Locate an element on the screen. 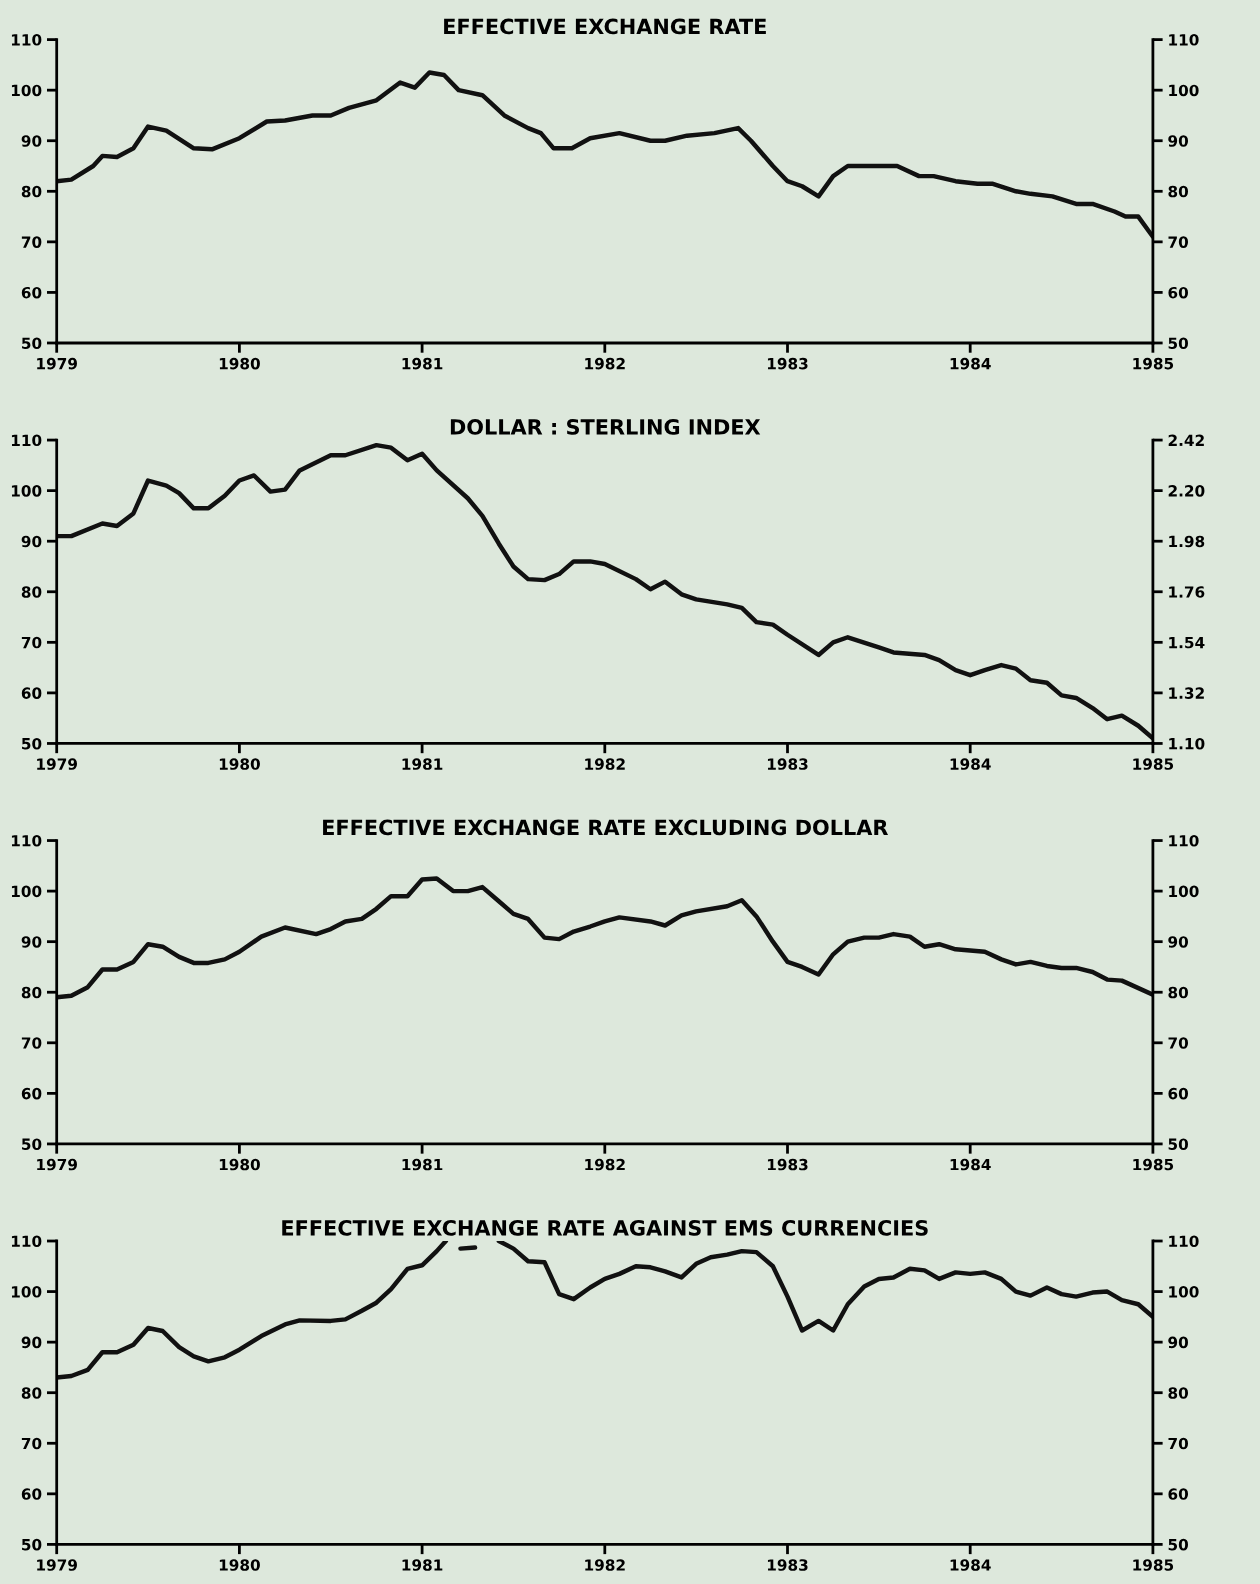 The width and height of the screenshot is (1260, 1584). chart-title: EFFECTIVE EXCHANGE RATE EXCLUDING DOLLAR is located at coordinates (606, 827).